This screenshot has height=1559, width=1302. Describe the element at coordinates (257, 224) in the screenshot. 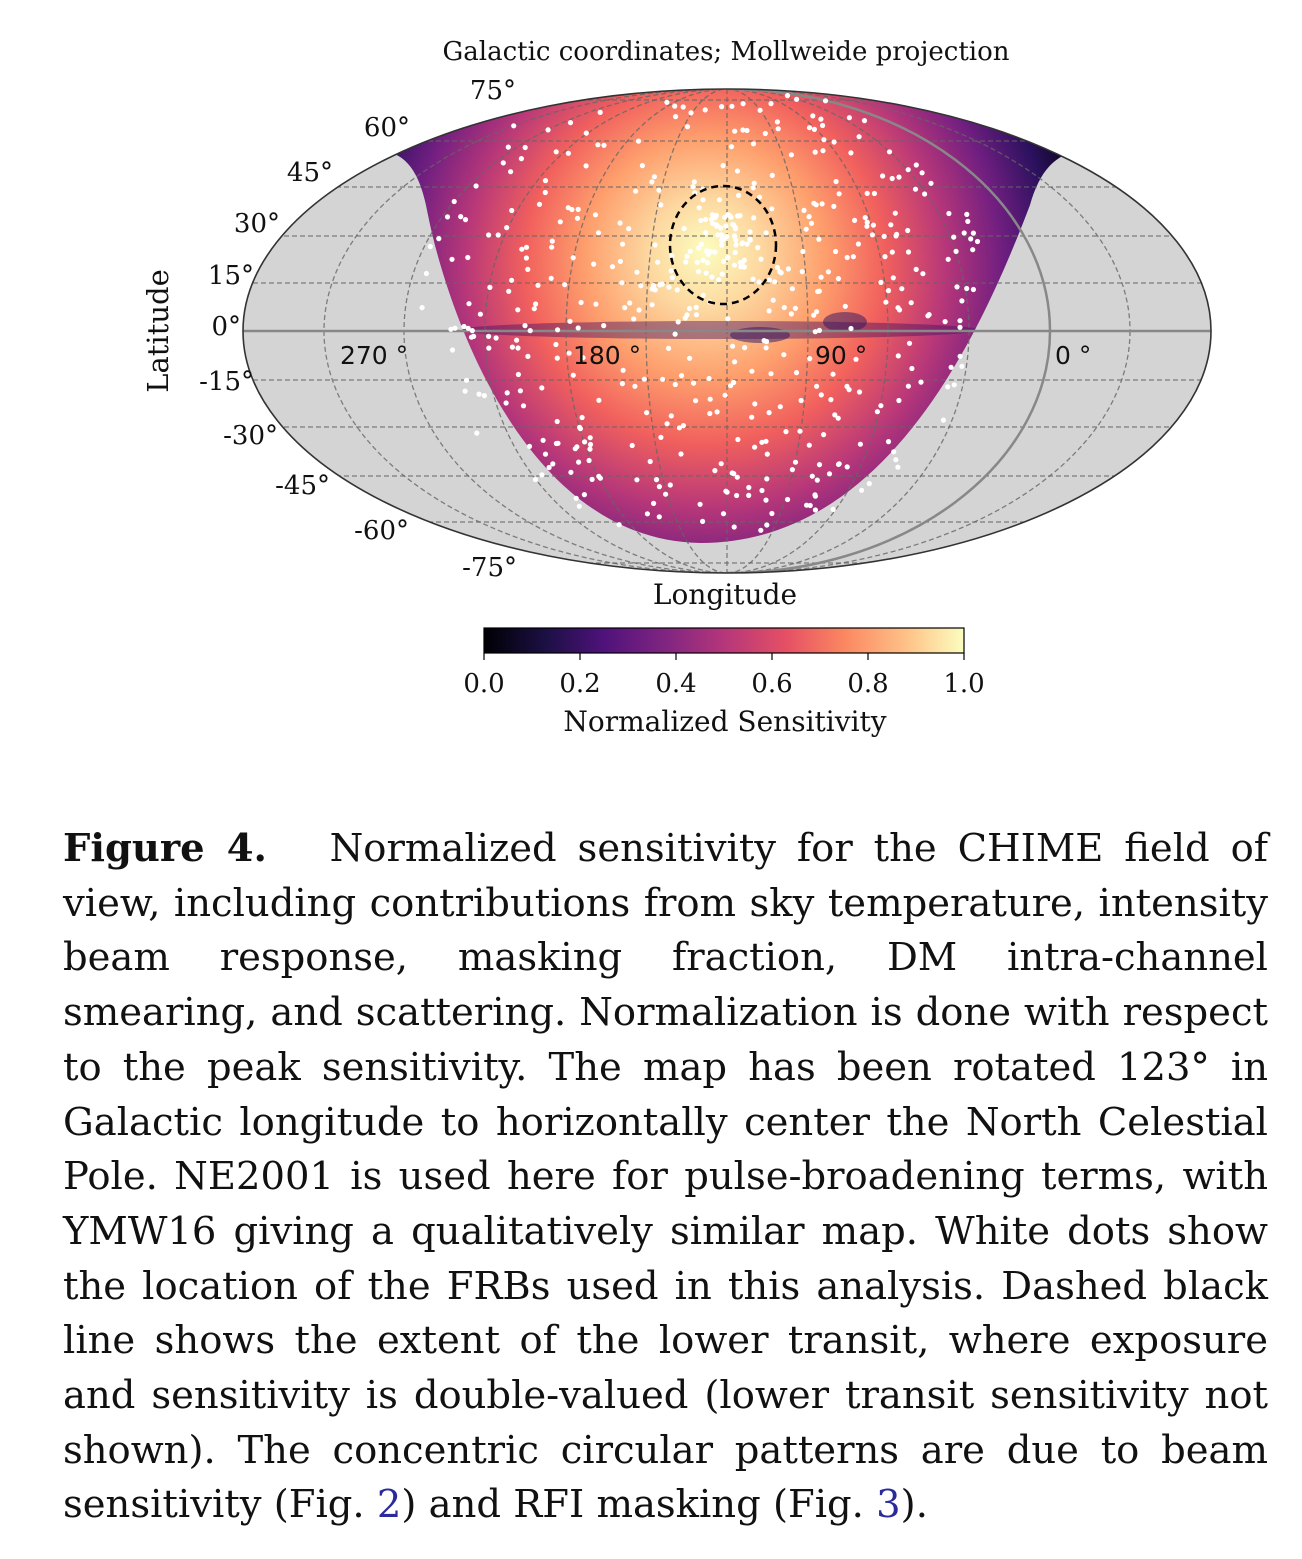

I see `lat-tick: 30°` at that location.